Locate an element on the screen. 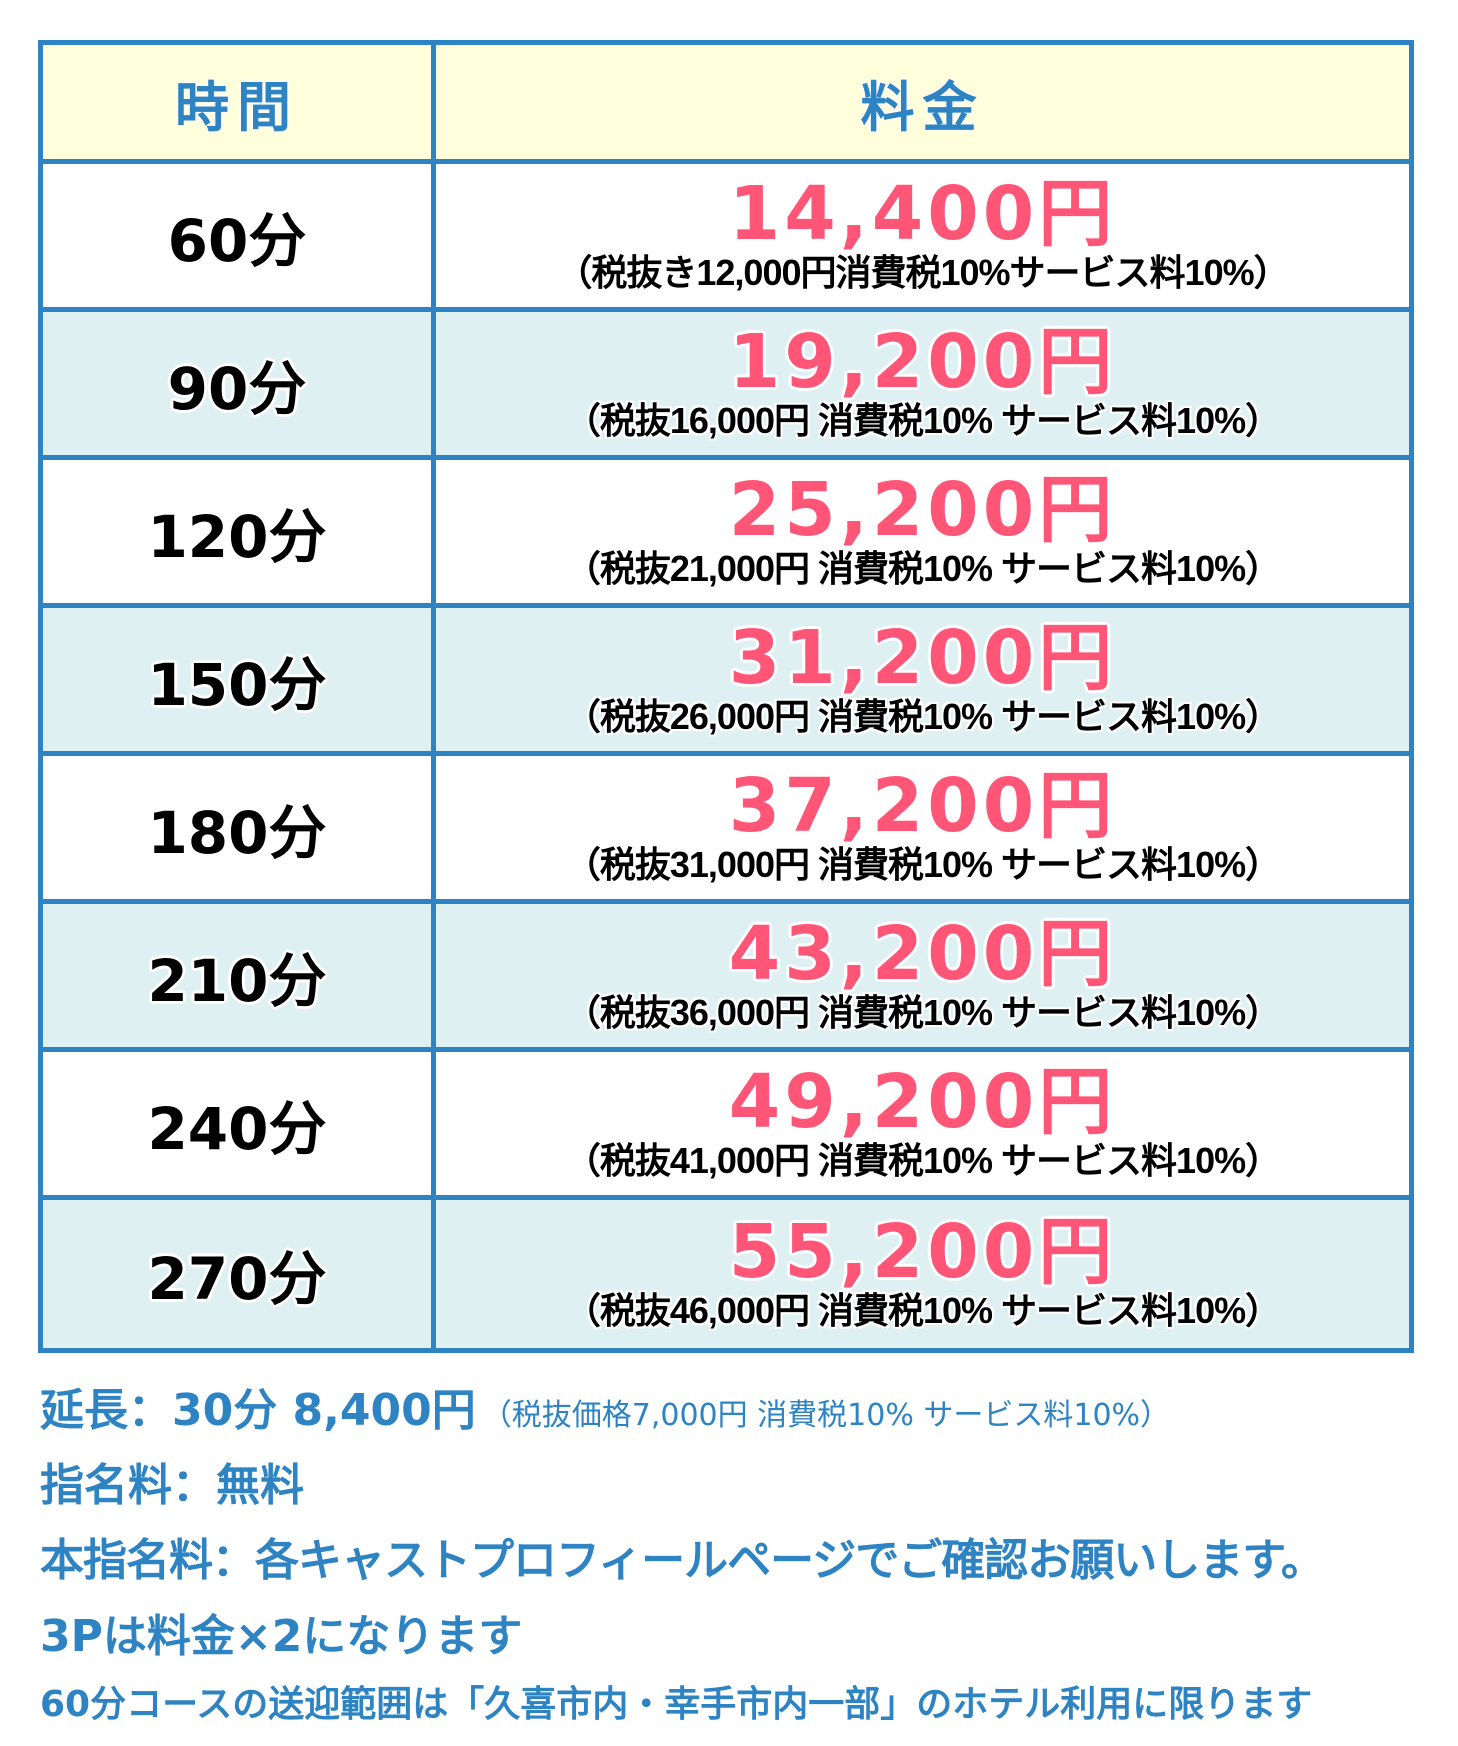 Image resolution: width=1458 pixels, height=1746 pixels. price-cell: 37,200円 （税抜31,000円 消費税10% サービス料10%） is located at coordinates (922, 827).